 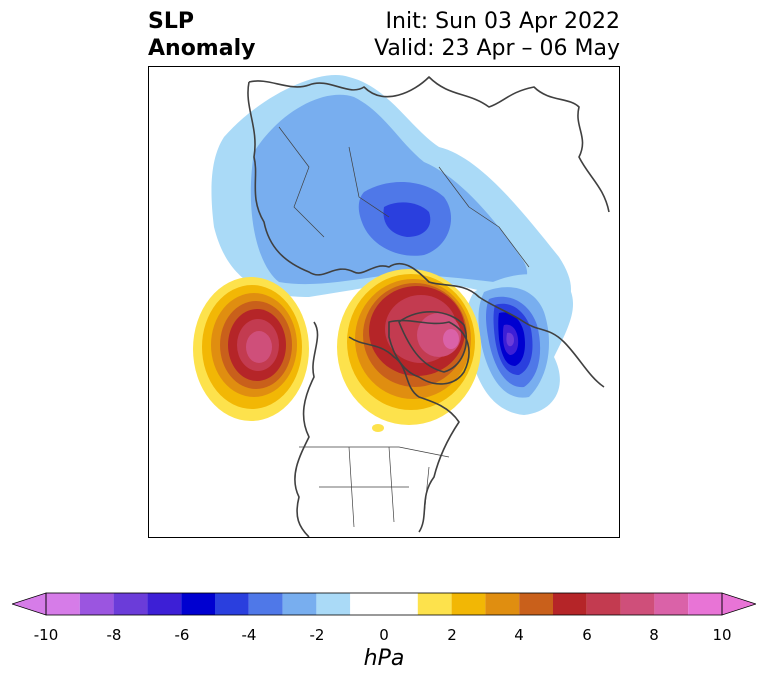 I want to click on high-greenland, so click(x=409, y=350).